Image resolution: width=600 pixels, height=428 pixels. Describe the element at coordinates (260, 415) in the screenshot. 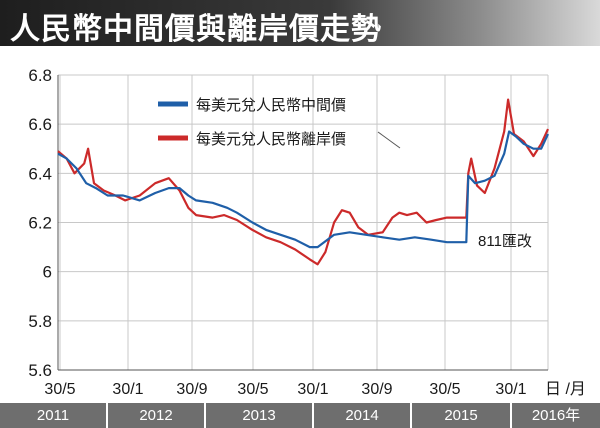

I see `year-label-2013: 2013` at that location.